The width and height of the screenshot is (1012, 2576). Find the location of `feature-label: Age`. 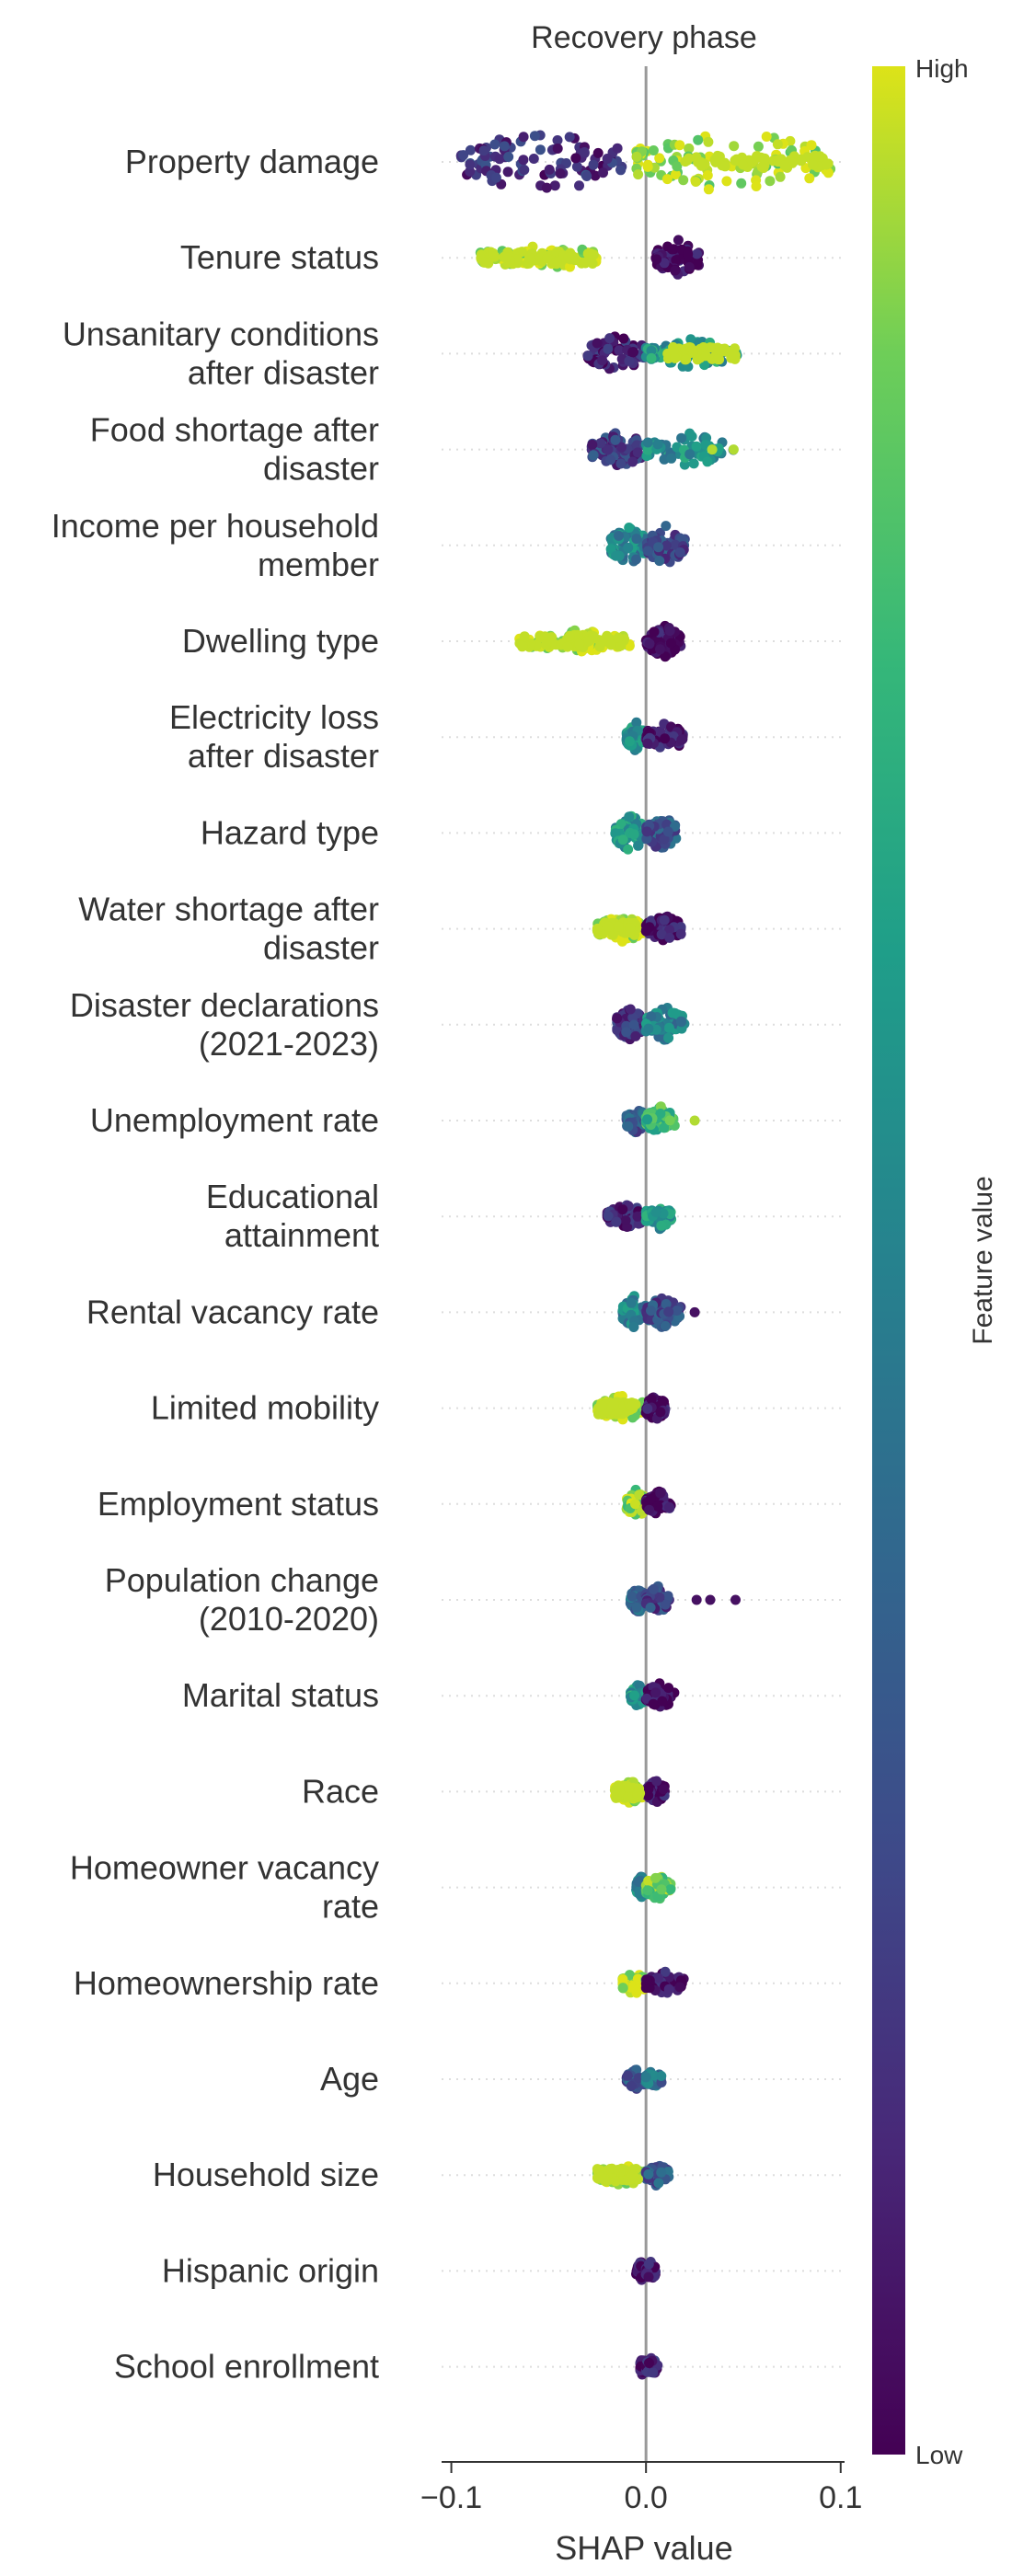

feature-label: Age is located at coordinates (349, 2079).